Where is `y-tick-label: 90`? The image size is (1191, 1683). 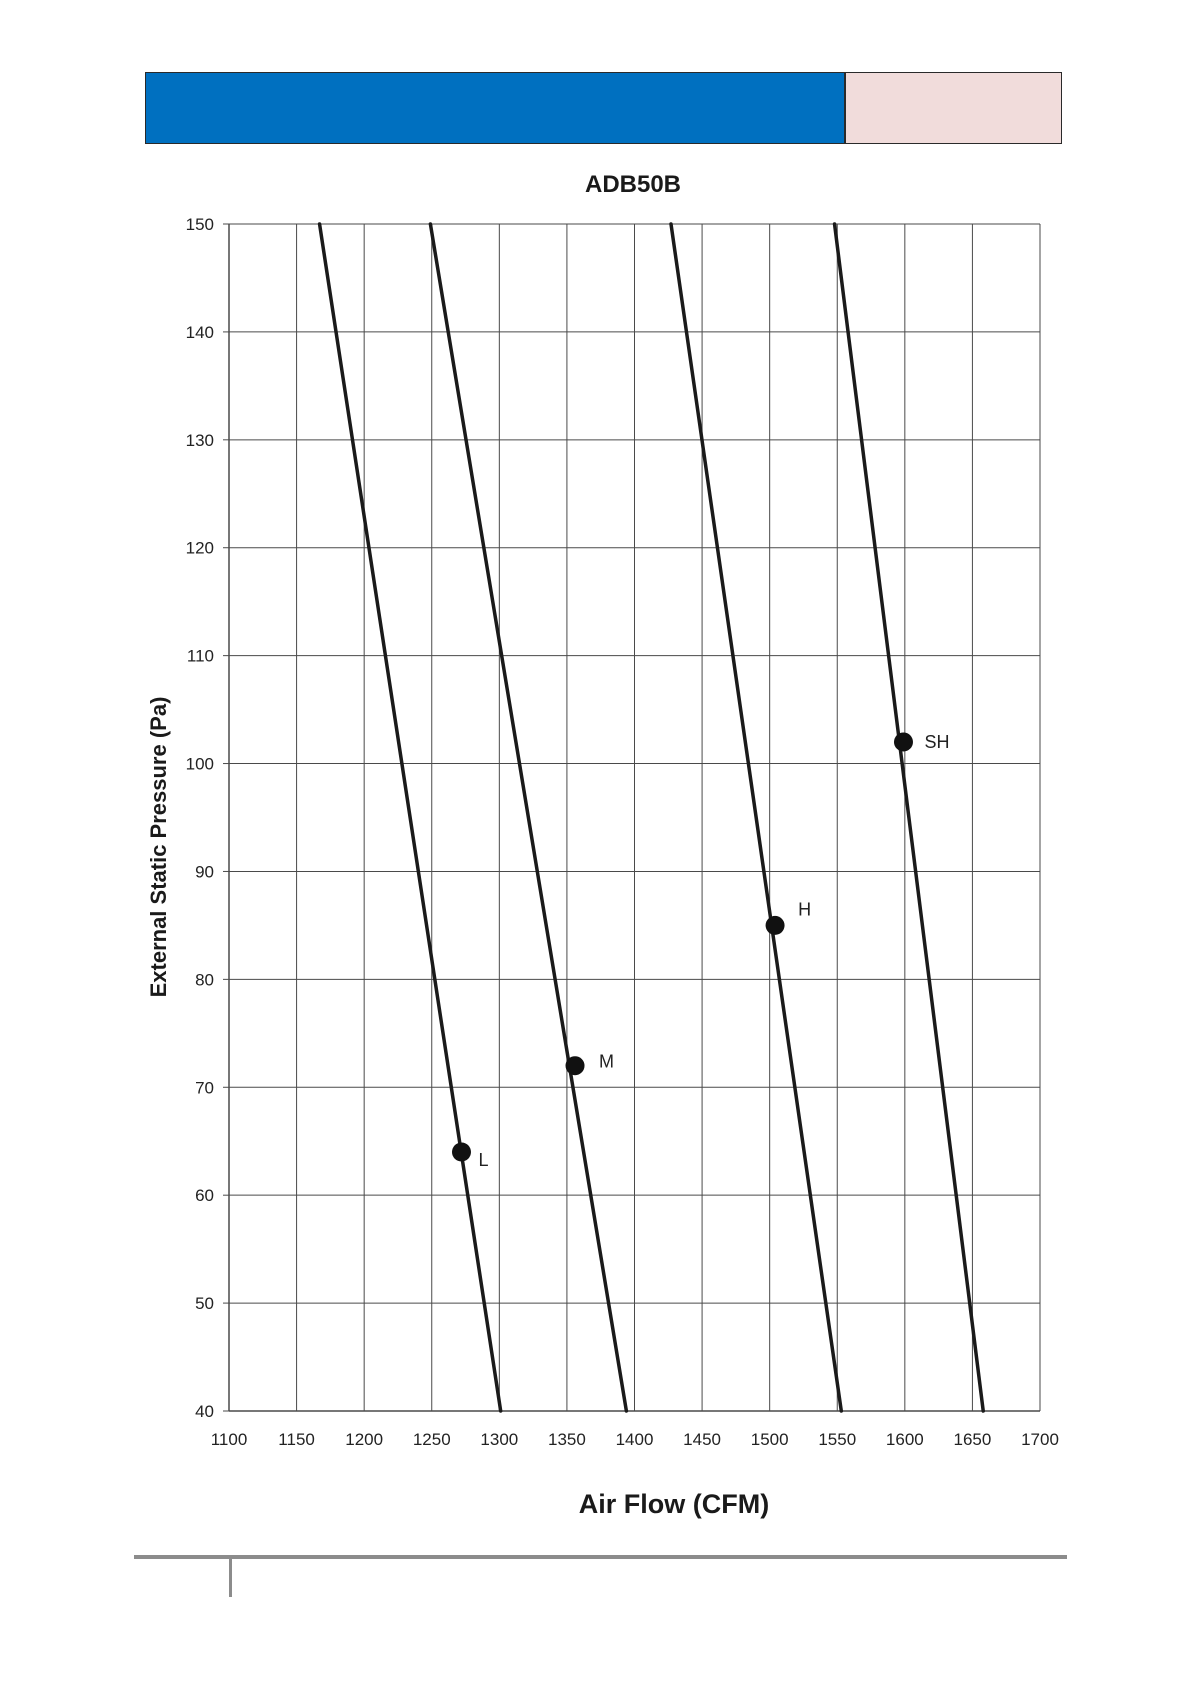
y-tick-label: 90 is located at coordinates (204, 871).